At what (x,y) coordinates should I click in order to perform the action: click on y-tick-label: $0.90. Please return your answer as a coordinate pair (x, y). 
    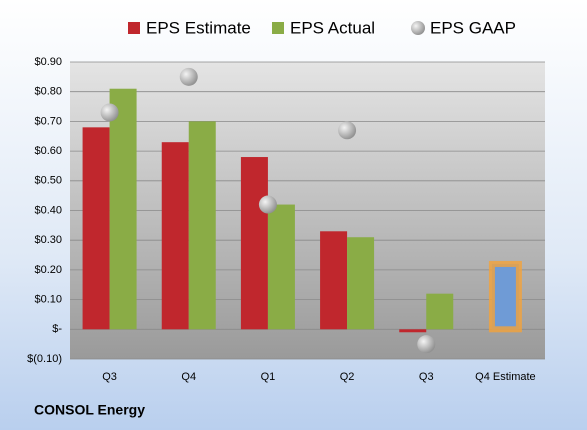
    Looking at the image, I should click on (48, 62).